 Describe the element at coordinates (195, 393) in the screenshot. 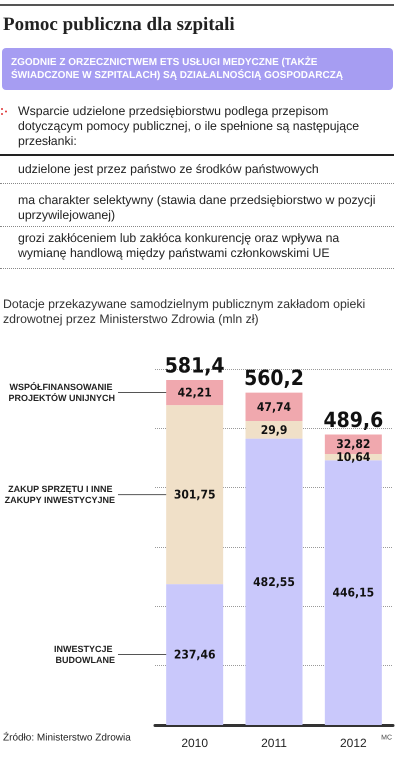

I see `data-label: 42,21` at that location.